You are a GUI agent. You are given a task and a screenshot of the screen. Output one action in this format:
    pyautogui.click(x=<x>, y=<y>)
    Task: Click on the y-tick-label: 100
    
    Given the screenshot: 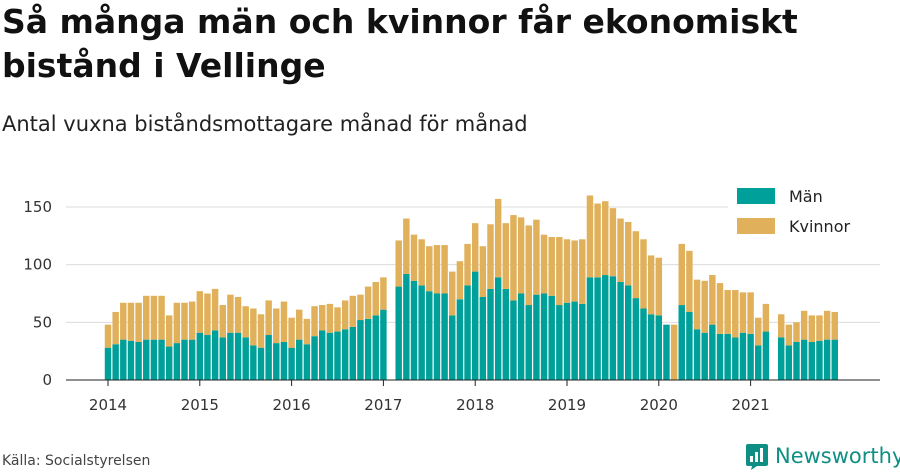 What is the action you would take?
    pyautogui.click(x=37, y=265)
    